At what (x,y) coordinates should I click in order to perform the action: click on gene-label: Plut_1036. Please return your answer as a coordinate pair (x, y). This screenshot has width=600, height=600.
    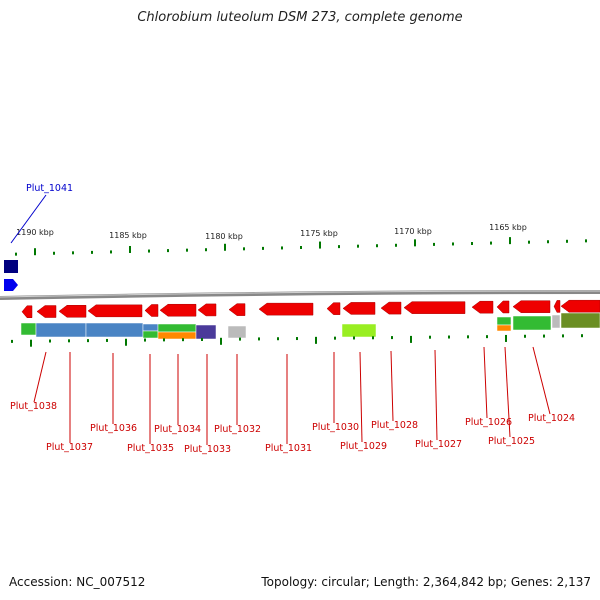
    Looking at the image, I should click on (113, 428).